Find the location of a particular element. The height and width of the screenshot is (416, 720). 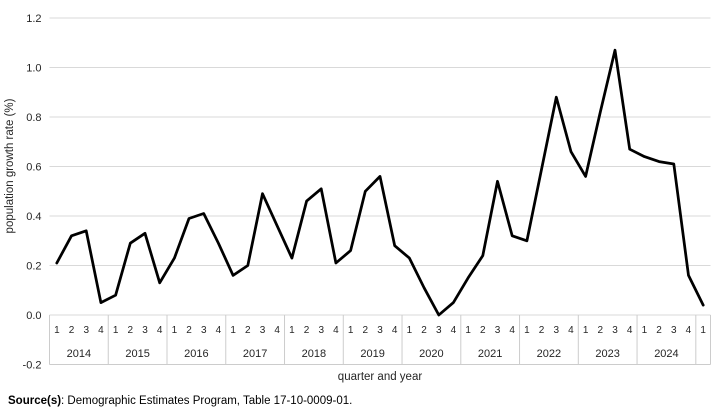

year-label: 2017 is located at coordinates (255, 354).